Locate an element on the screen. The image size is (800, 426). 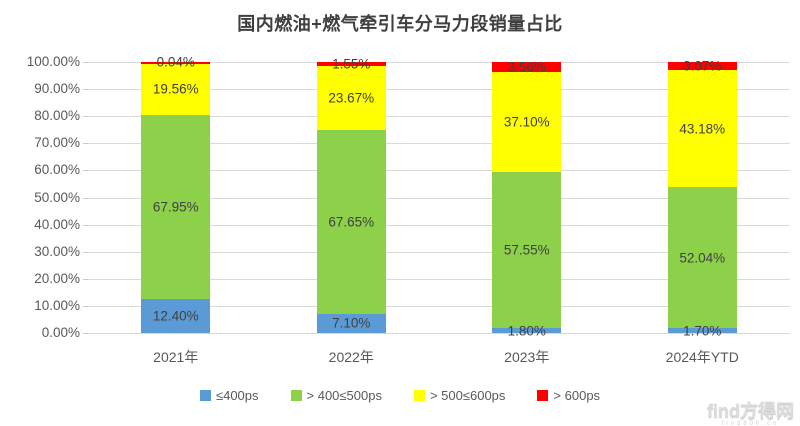
legend-item: > 600ps is located at coordinates (568, 395).